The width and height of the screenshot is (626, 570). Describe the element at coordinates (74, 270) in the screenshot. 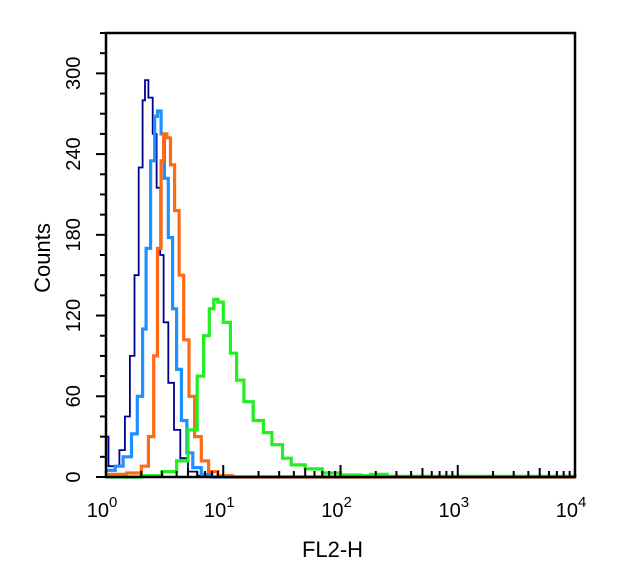

I see `y-axis-tick-labels: 0 60 120 180 240 300` at that location.